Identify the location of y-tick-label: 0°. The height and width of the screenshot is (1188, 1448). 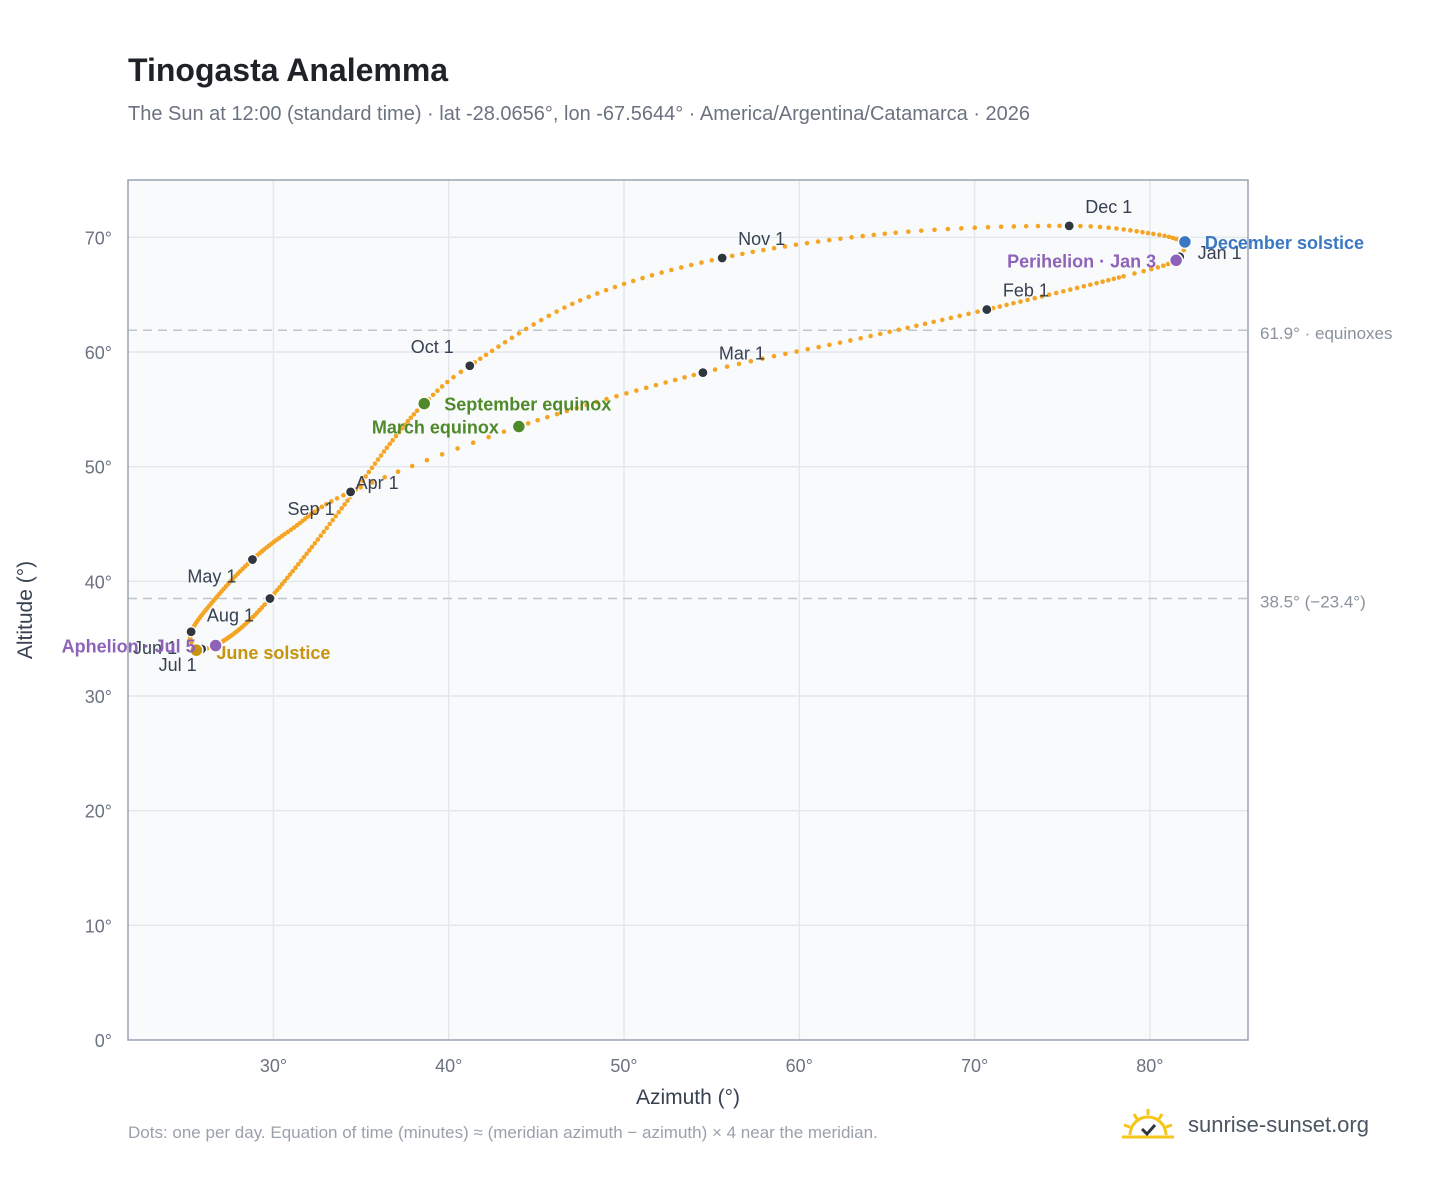
(103, 1041).